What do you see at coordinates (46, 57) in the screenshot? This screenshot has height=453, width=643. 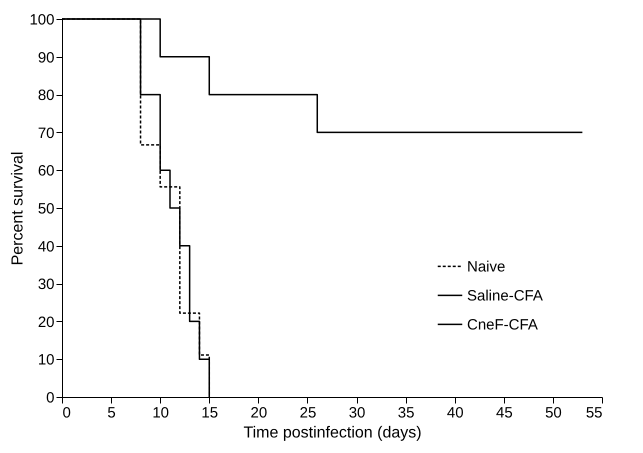 I see `y-tick-label: 90` at bounding box center [46, 57].